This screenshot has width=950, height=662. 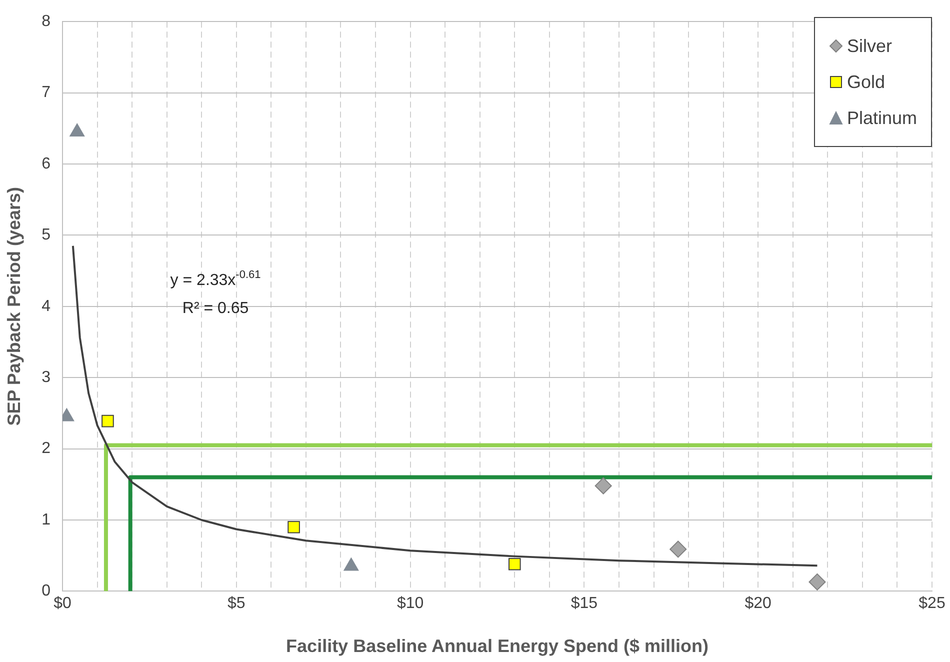 What do you see at coordinates (46, 377) in the screenshot?
I see `y-tick-label: 3` at bounding box center [46, 377].